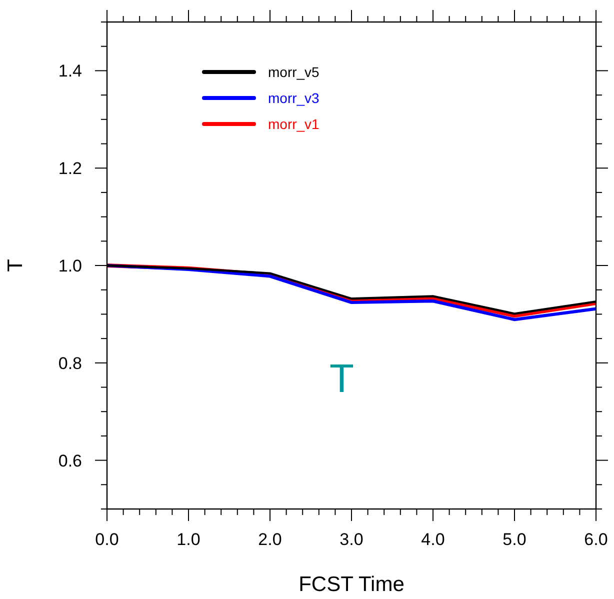  I want to click on y-tick-label: 0.8, so click(70, 363).